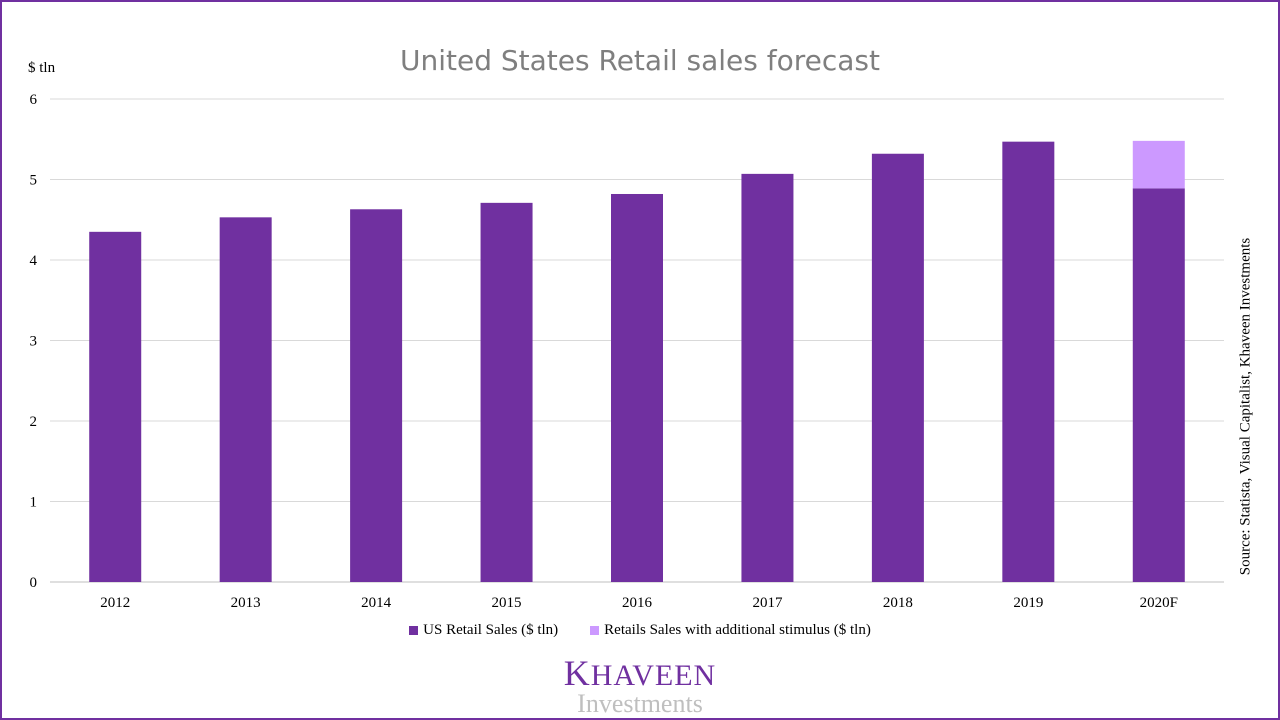 Image resolution: width=1280 pixels, height=720 pixels. What do you see at coordinates (640, 60) in the screenshot?
I see `chart-title: United States Retail sales forecast` at bounding box center [640, 60].